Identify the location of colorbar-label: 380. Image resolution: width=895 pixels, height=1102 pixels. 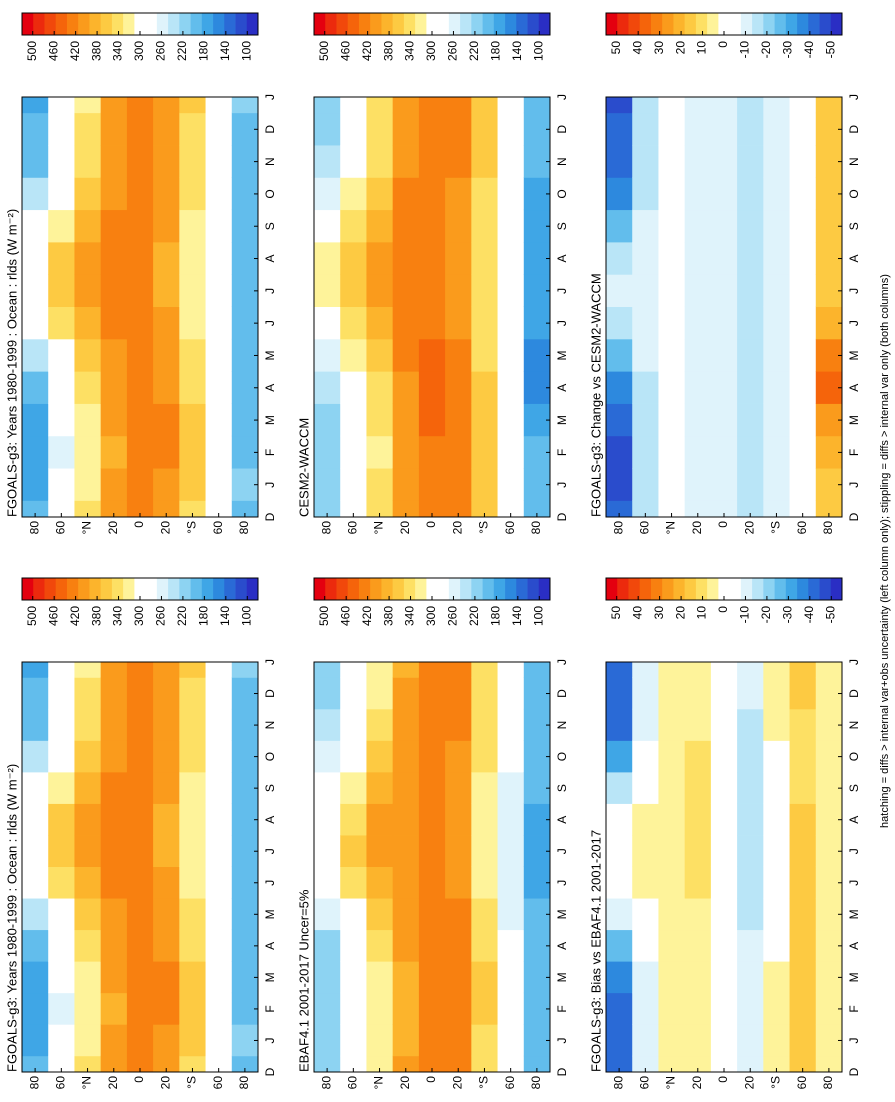
(96, 51).